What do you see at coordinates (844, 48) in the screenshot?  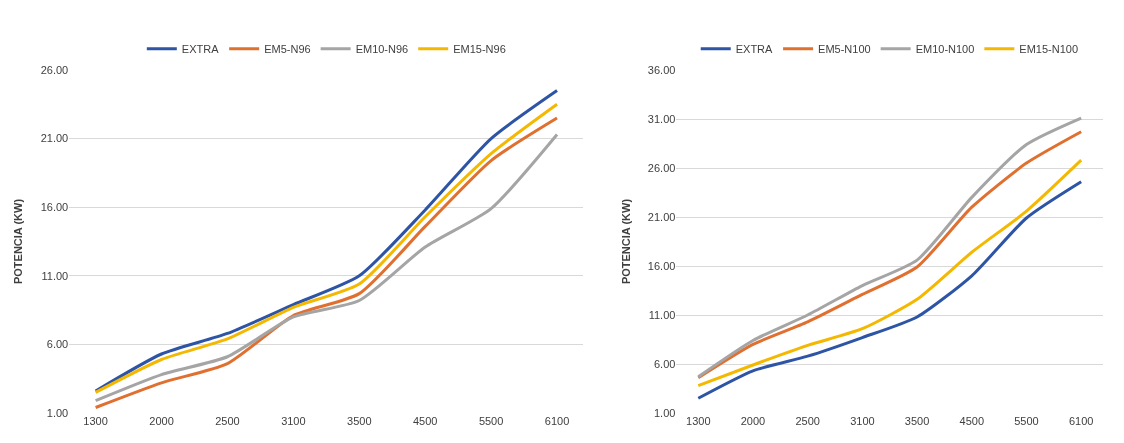 I see `legend-label: EM5-N100` at bounding box center [844, 48].